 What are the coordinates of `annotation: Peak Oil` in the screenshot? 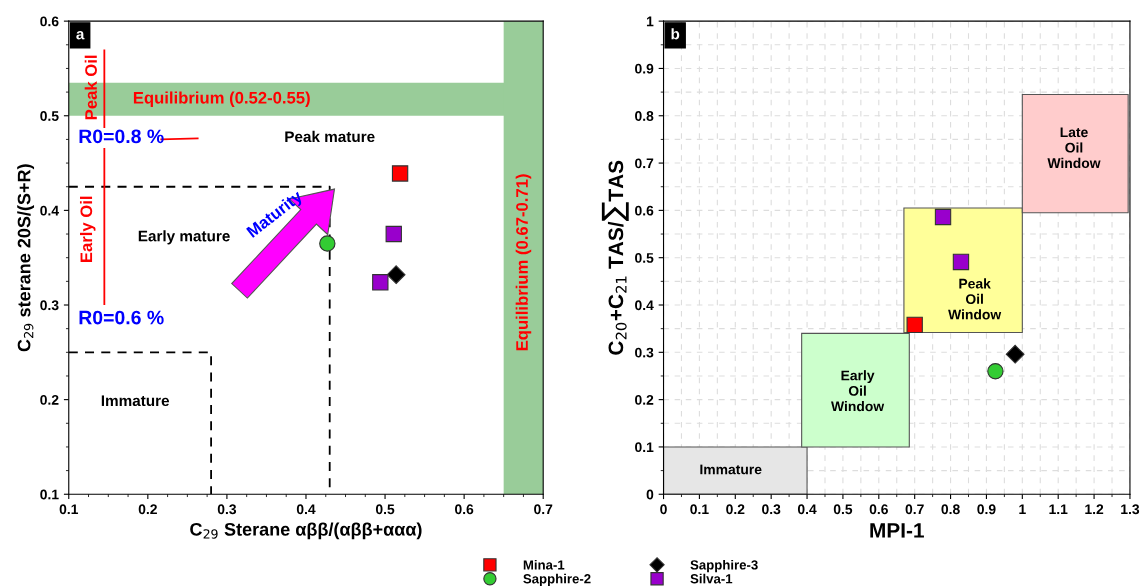 It's located at (90, 87).